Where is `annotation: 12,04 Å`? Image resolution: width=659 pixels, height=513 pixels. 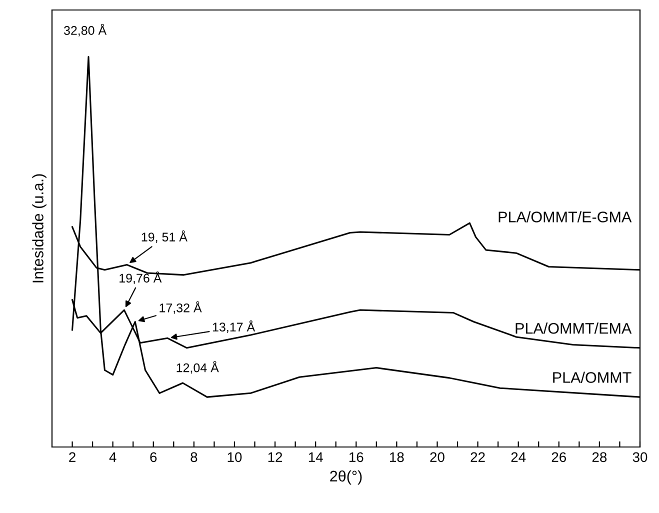 annotation: 12,04 Å is located at coordinates (197, 367).